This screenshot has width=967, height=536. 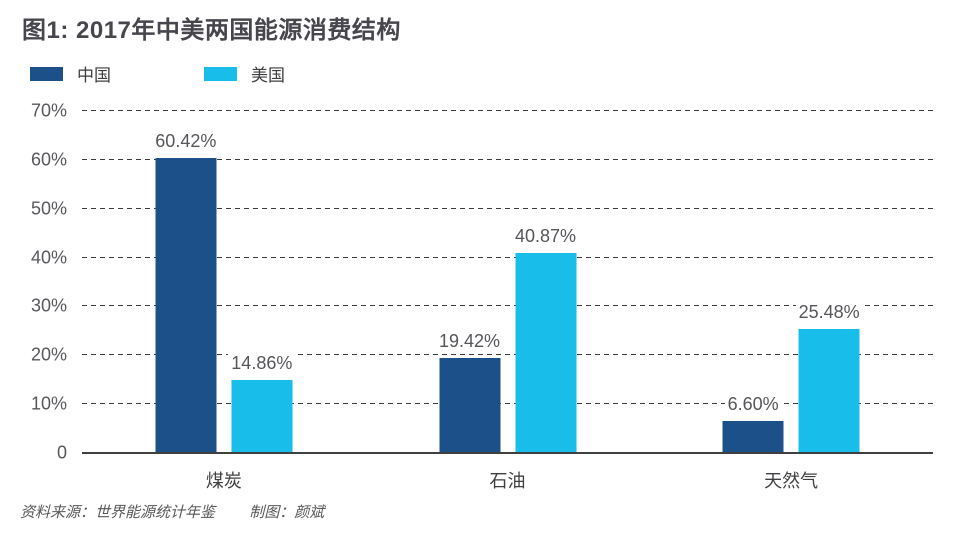 I want to click on bar-value-label: 19.42%, so click(x=469, y=342).